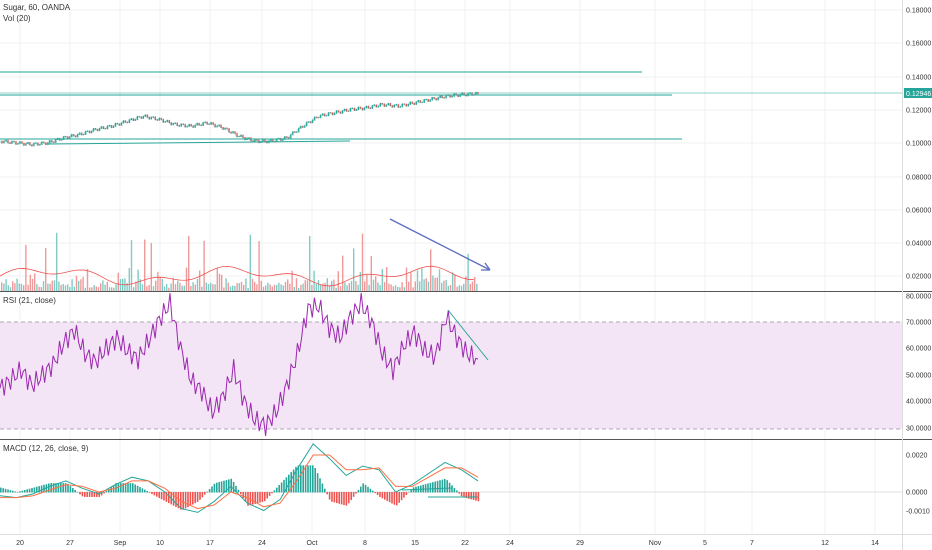  What do you see at coordinates (237, 276) in the screenshot?
I see `volume-ma-line` at bounding box center [237, 276].